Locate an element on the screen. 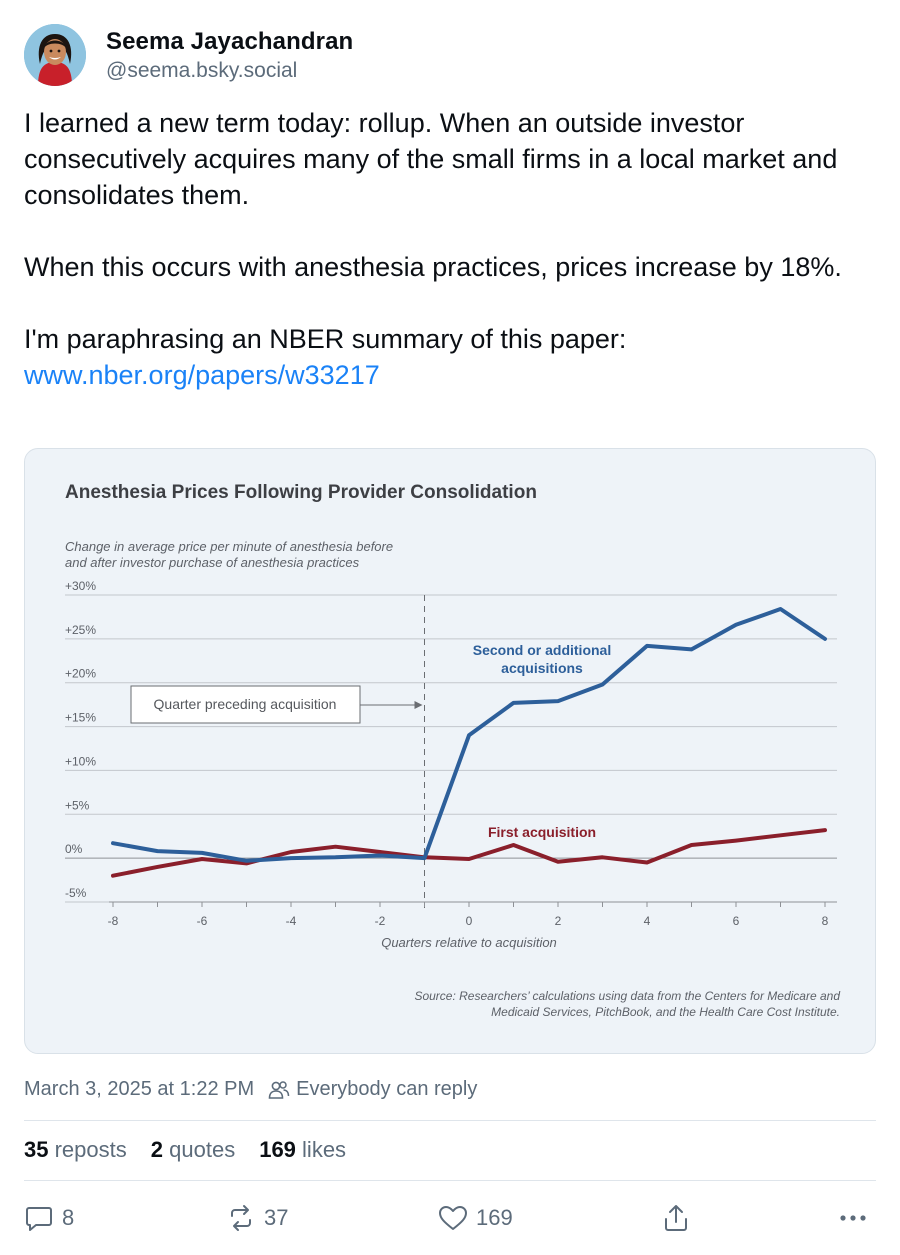 The image size is (900, 1255). post-stats: 35 reposts 2 quotes 169 likes is located at coordinates (197, 1150).